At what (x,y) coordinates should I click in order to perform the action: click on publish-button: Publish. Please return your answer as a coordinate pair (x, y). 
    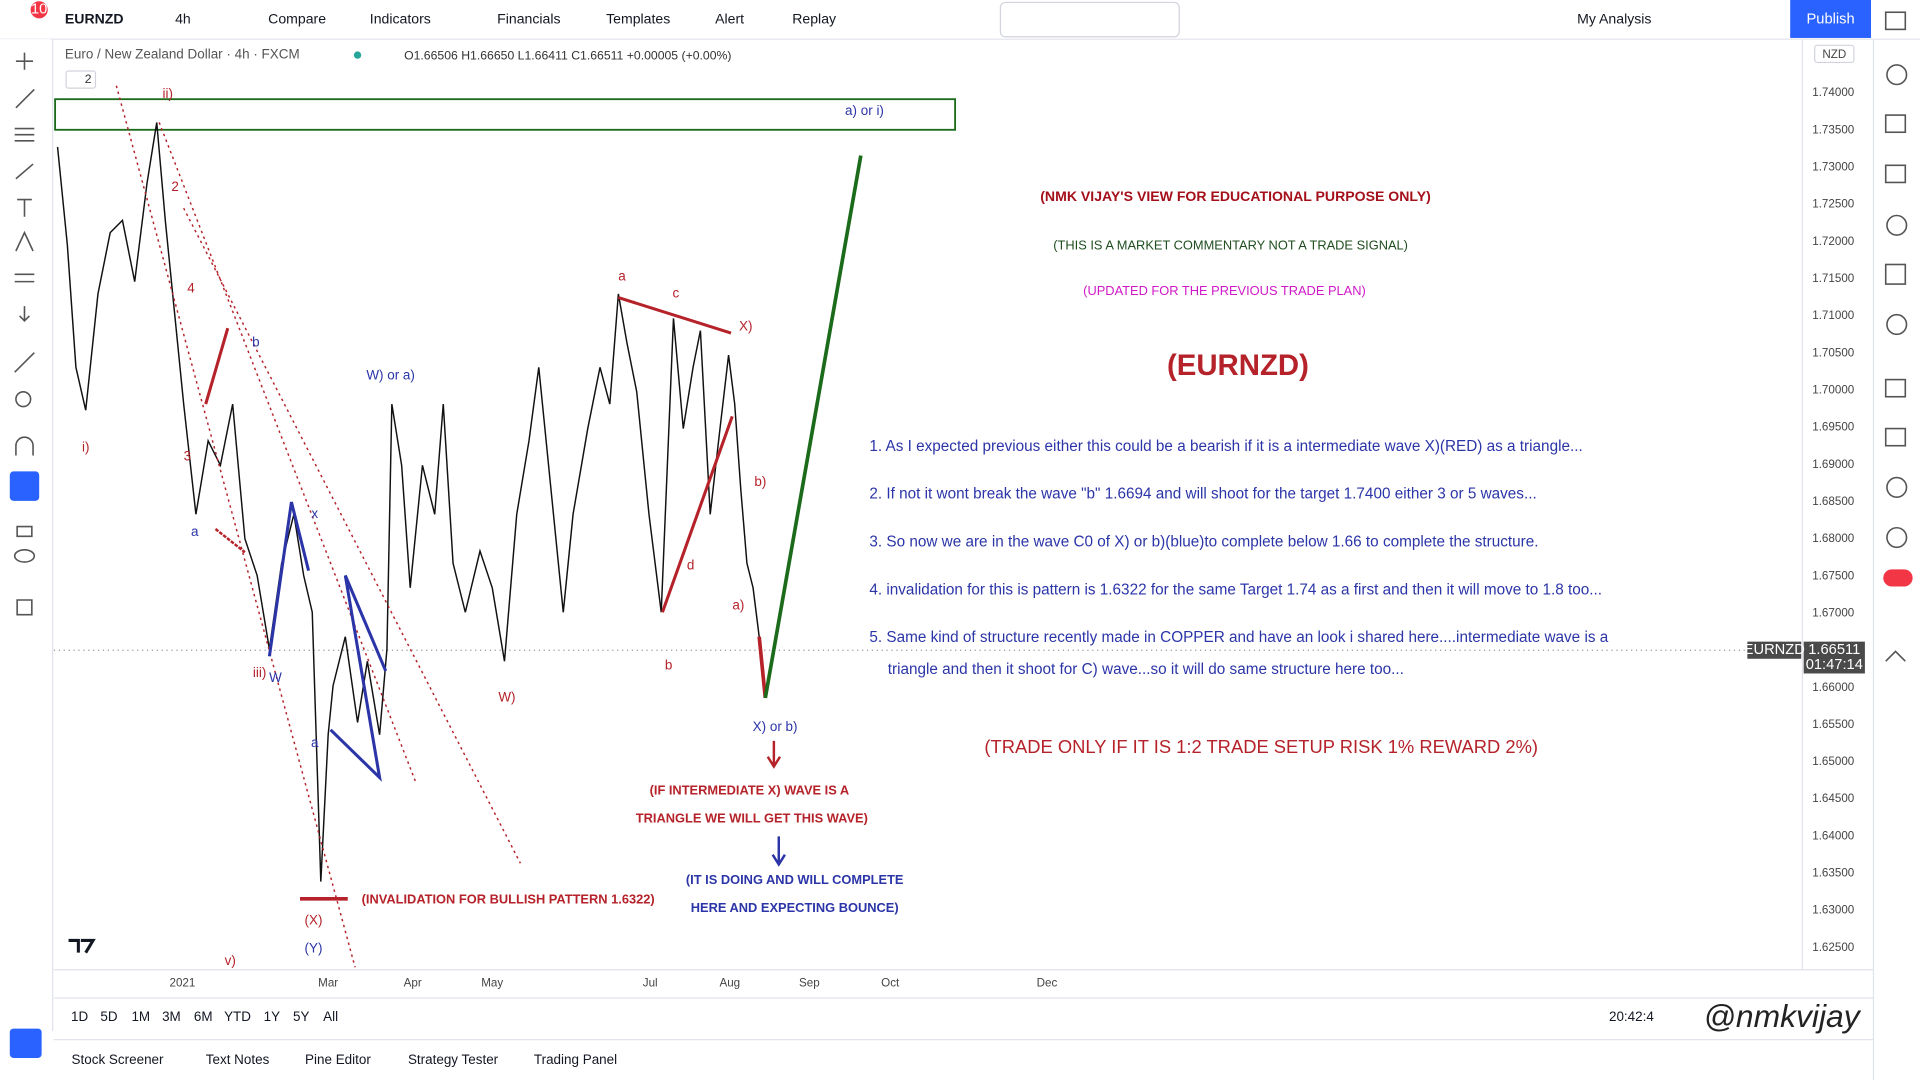
    Looking at the image, I should click on (1831, 19).